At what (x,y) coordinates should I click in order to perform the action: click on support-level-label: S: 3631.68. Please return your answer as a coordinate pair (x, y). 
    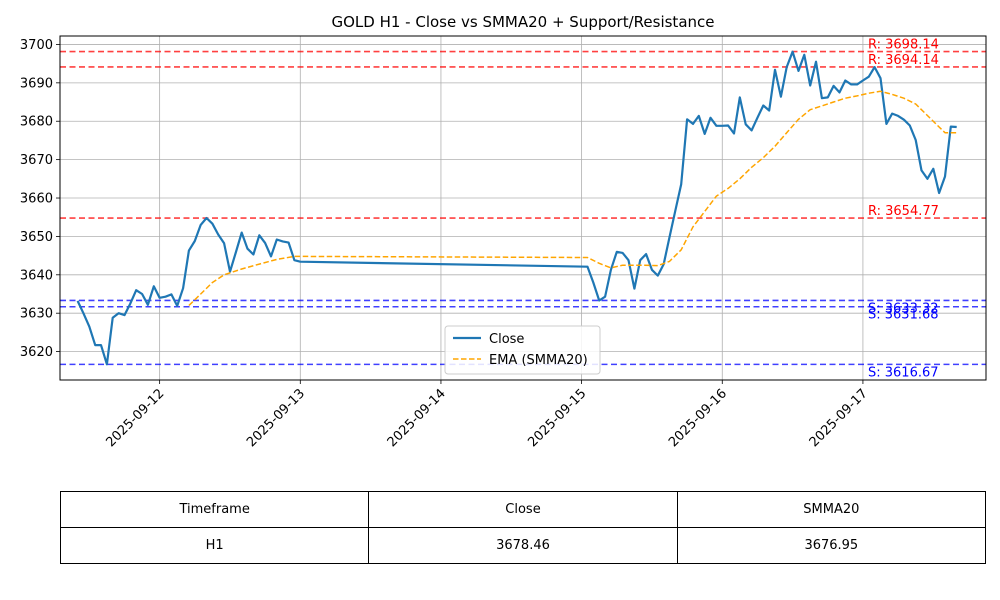
    Looking at the image, I should click on (903, 315).